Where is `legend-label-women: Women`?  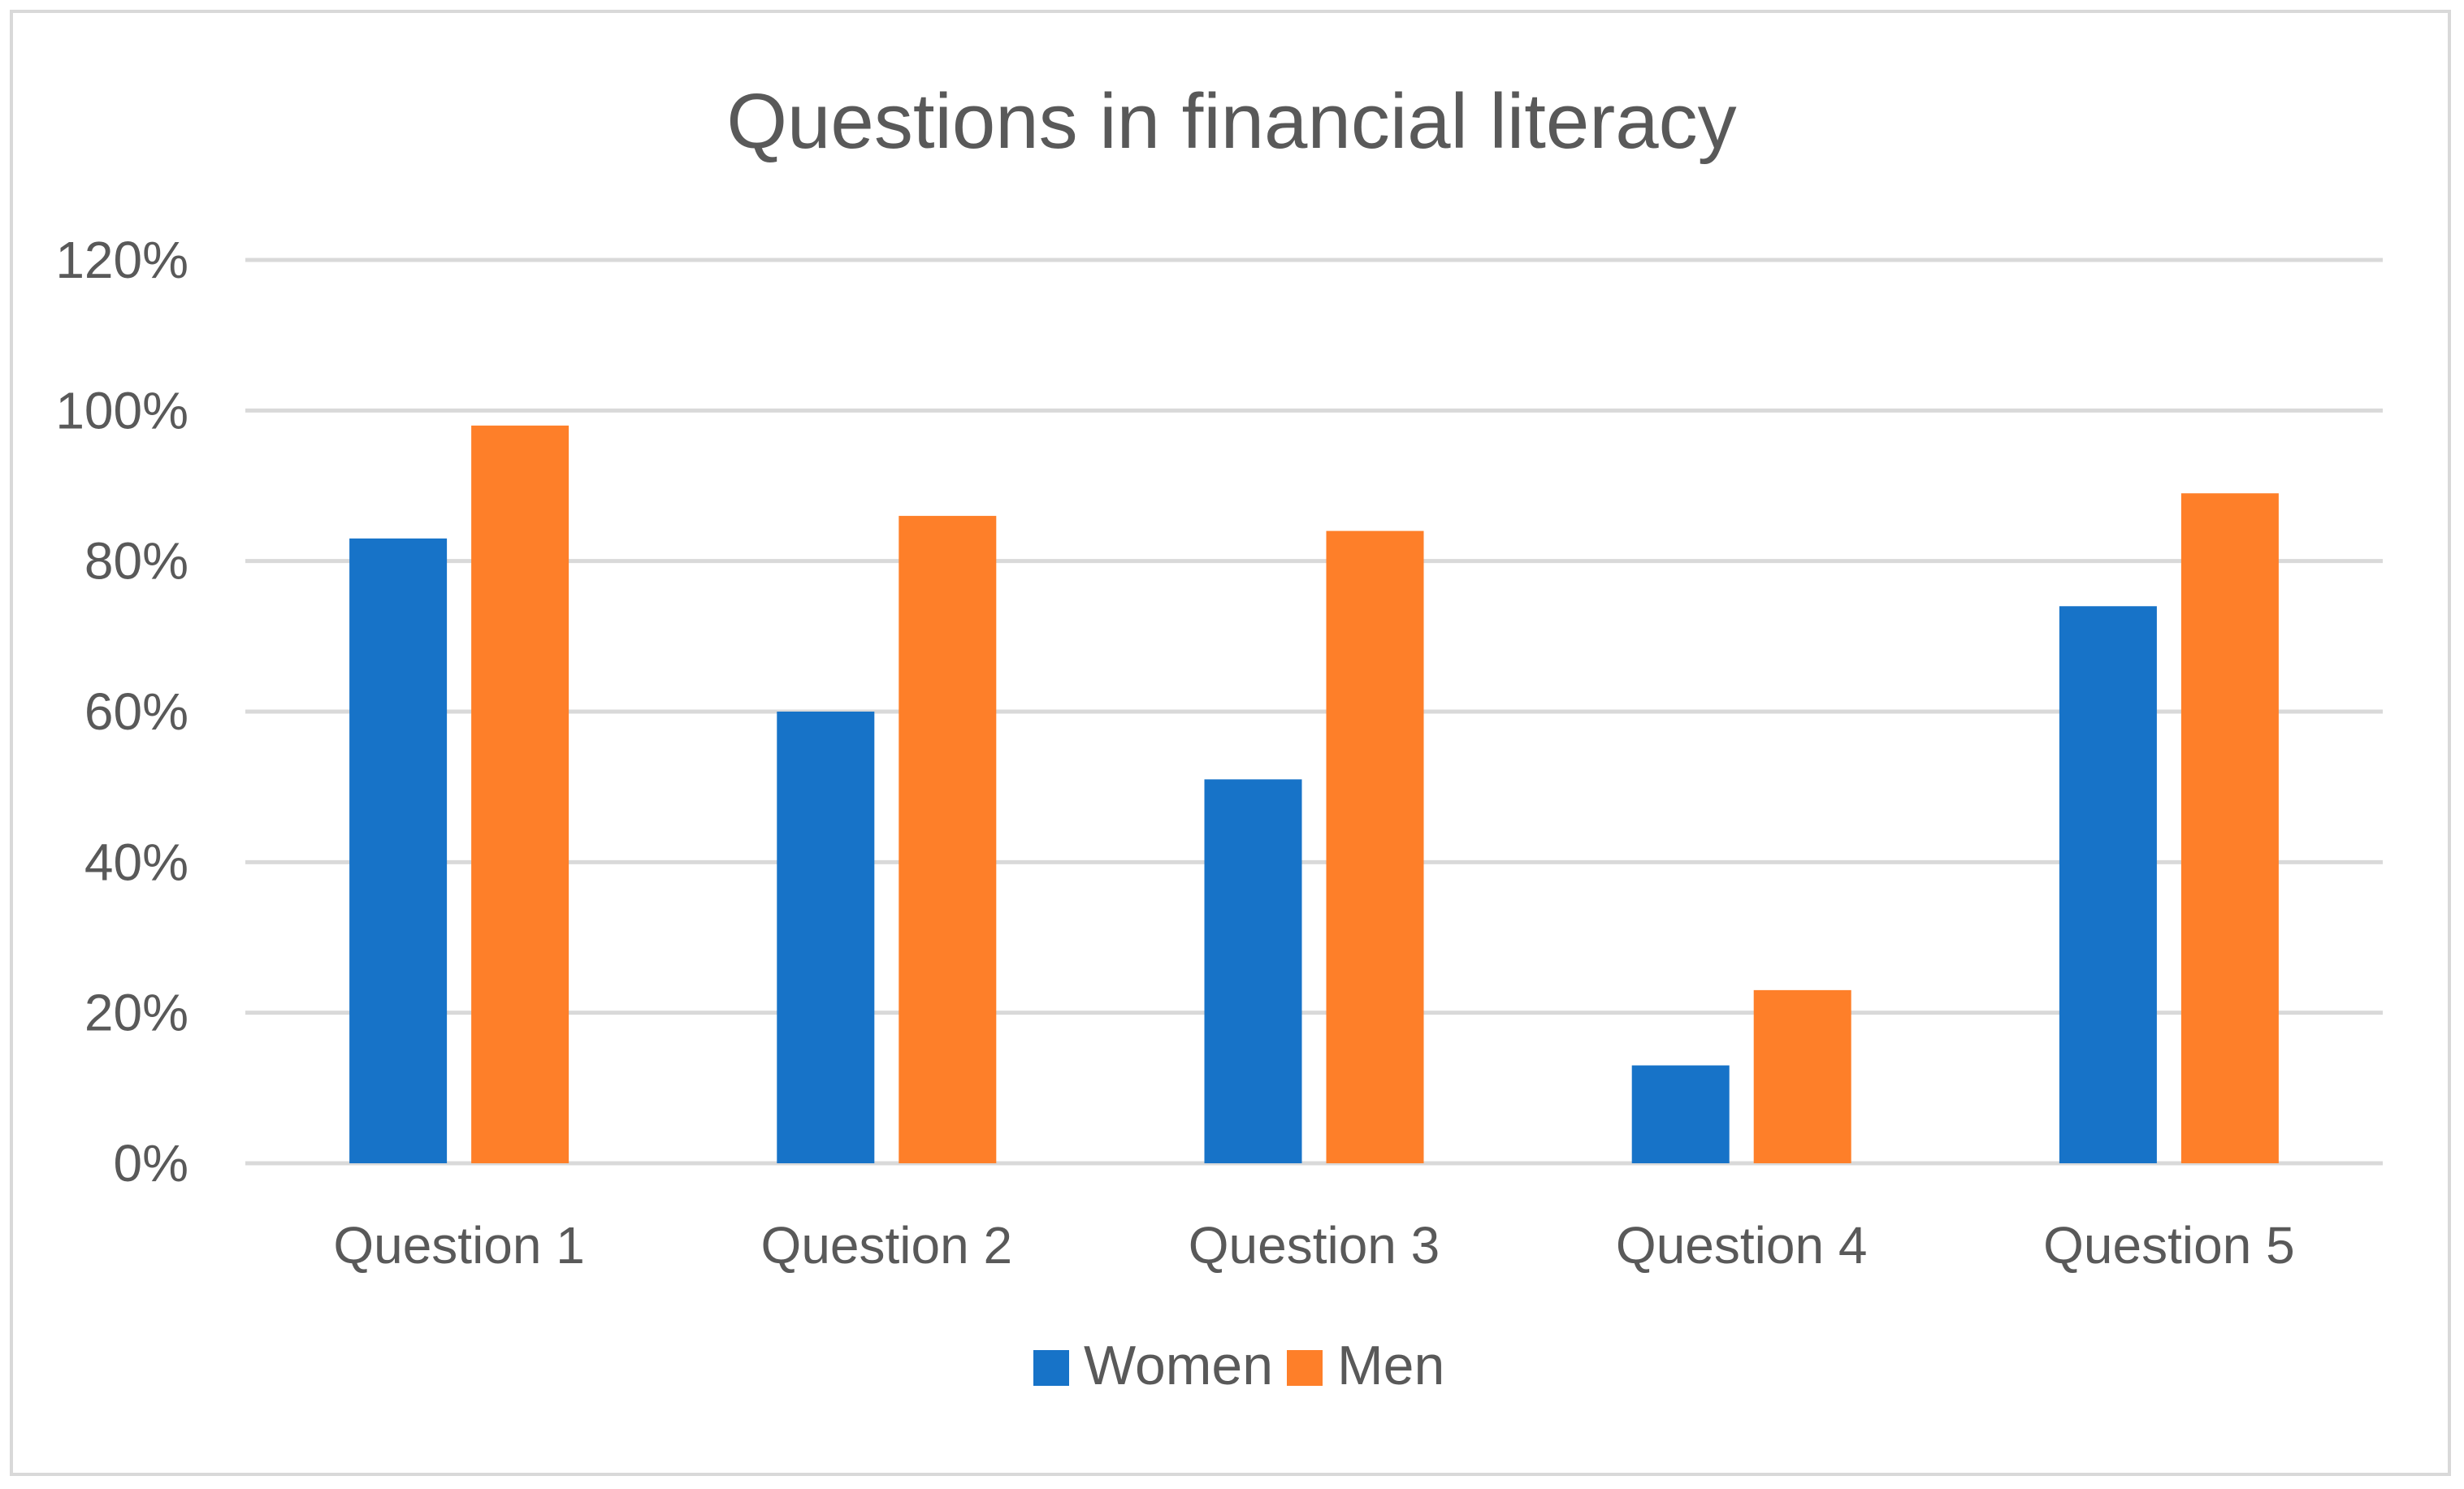 legend-label-women: Women is located at coordinates (1178, 1366).